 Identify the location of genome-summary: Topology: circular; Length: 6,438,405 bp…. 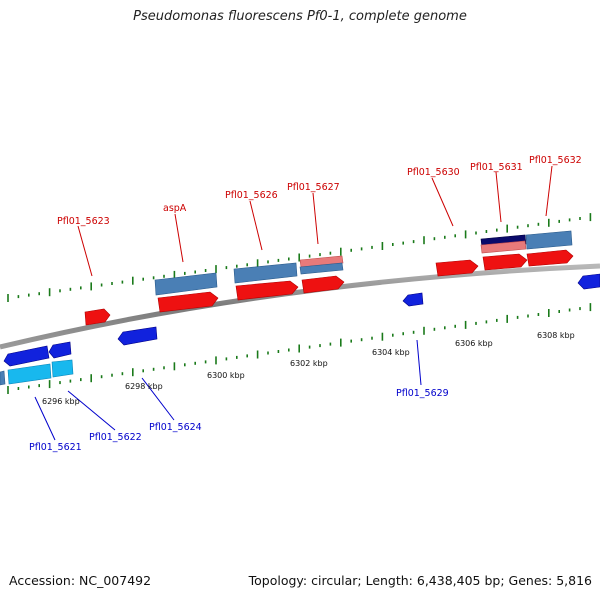
(420, 580).